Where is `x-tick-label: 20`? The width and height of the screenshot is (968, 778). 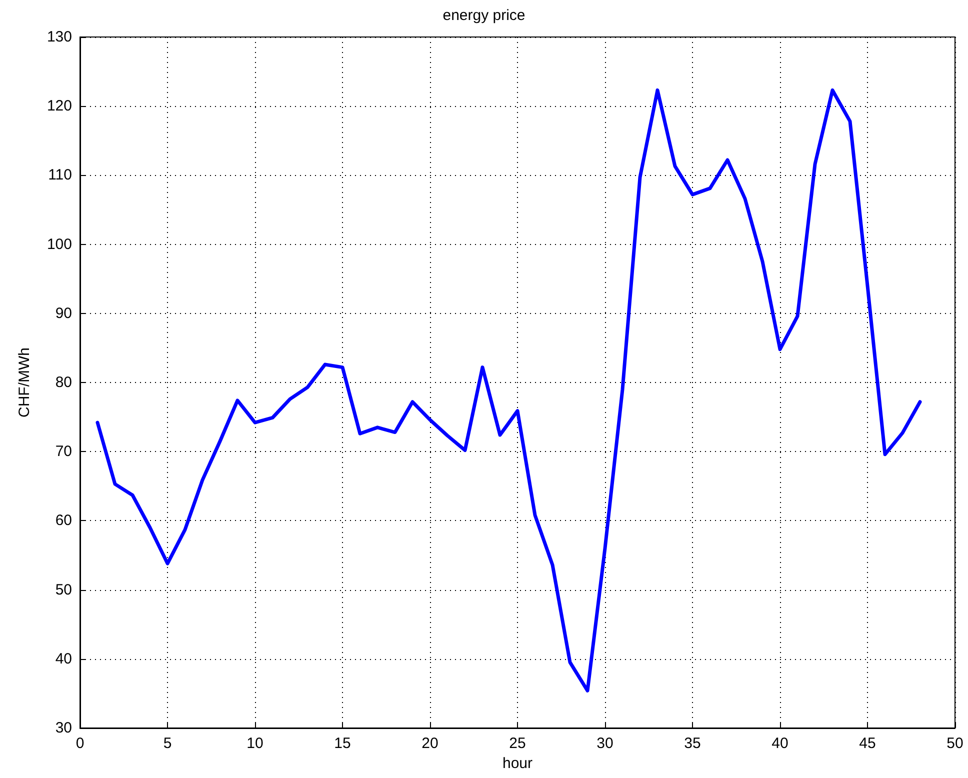 x-tick-label: 20 is located at coordinates (430, 743).